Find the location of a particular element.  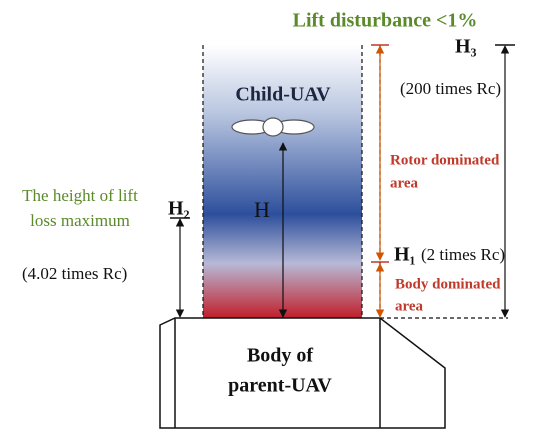

parent-body-label: parent-UAV is located at coordinates (280, 386).